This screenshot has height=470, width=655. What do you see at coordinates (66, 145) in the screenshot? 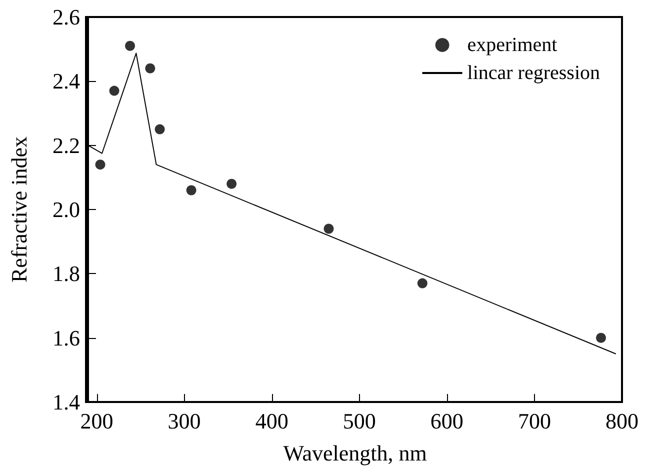
I see `y-tick-label: 2.2` at bounding box center [66, 145].